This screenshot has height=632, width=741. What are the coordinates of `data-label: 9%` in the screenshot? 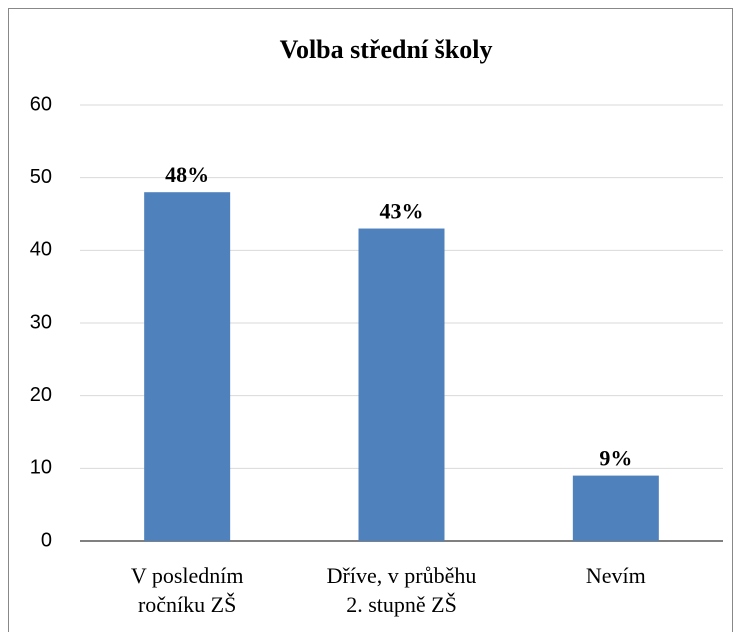 It's located at (615, 458).